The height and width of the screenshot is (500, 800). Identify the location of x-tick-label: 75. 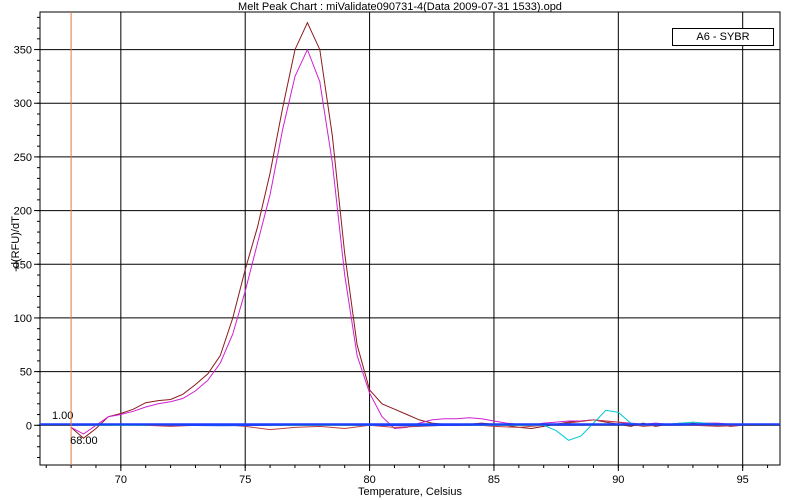
(245, 480).